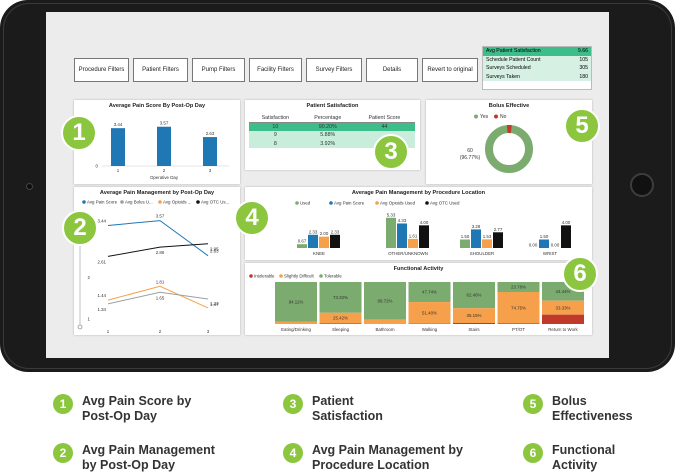  Describe the element at coordinates (214, 304) in the screenshot. I see `data-label: 1.47` at that location.